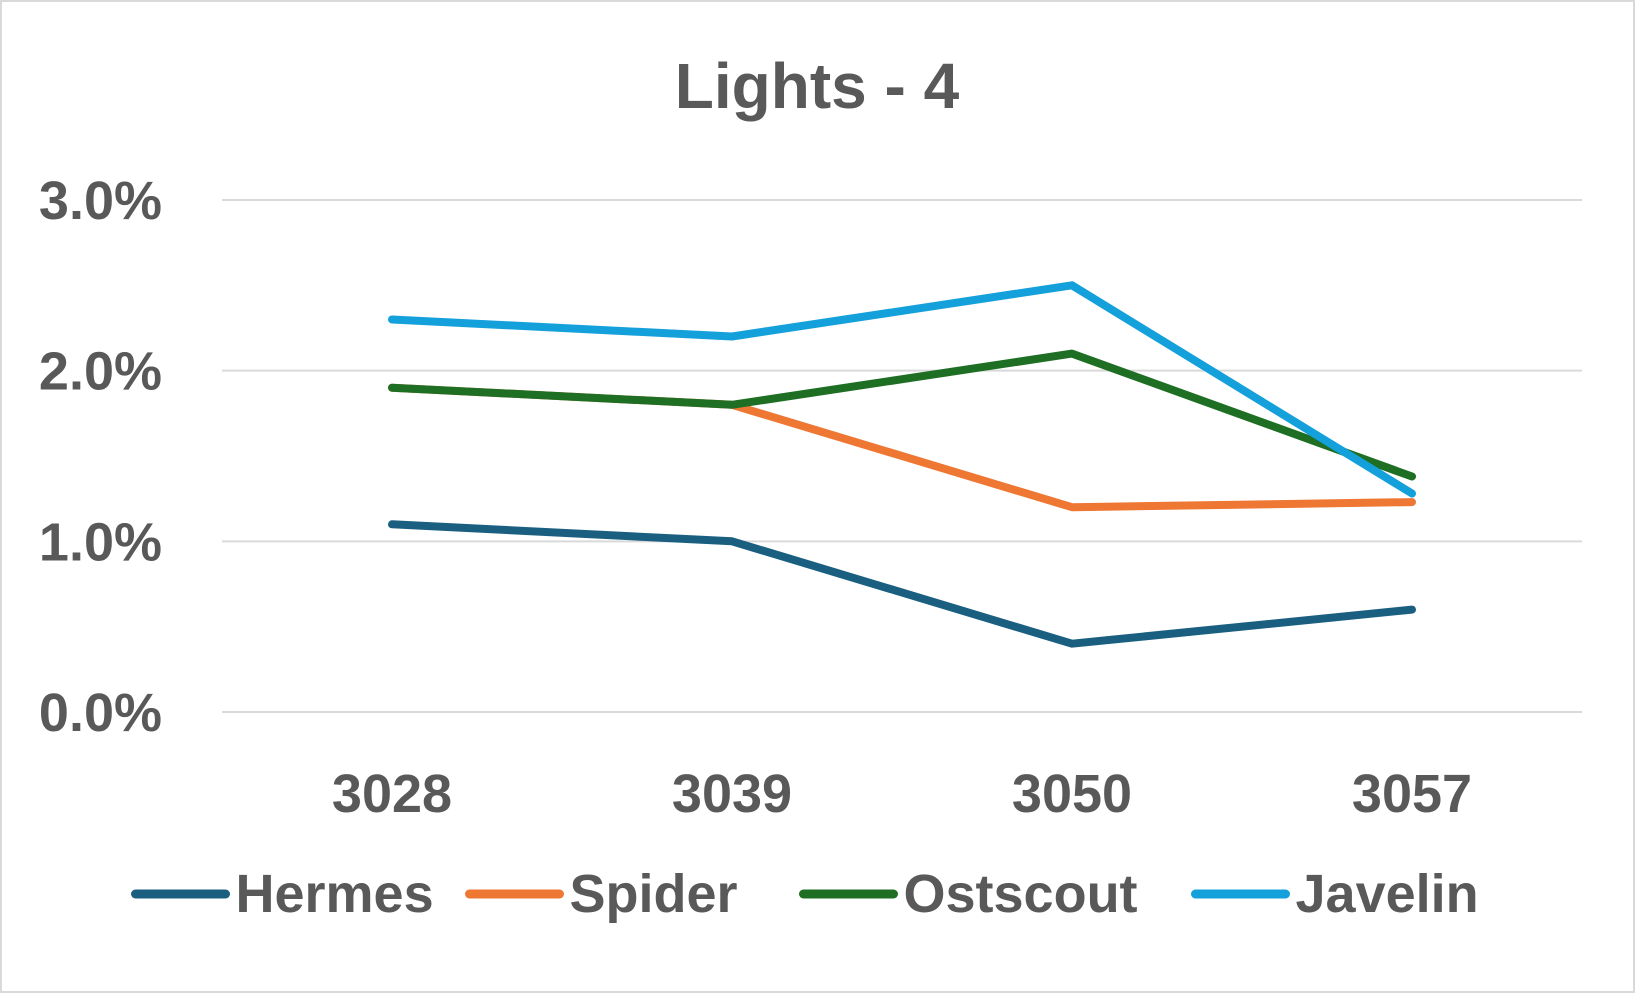 This screenshot has width=1635, height=996. What do you see at coordinates (335, 894) in the screenshot?
I see `legend-label: Hermes` at bounding box center [335, 894].